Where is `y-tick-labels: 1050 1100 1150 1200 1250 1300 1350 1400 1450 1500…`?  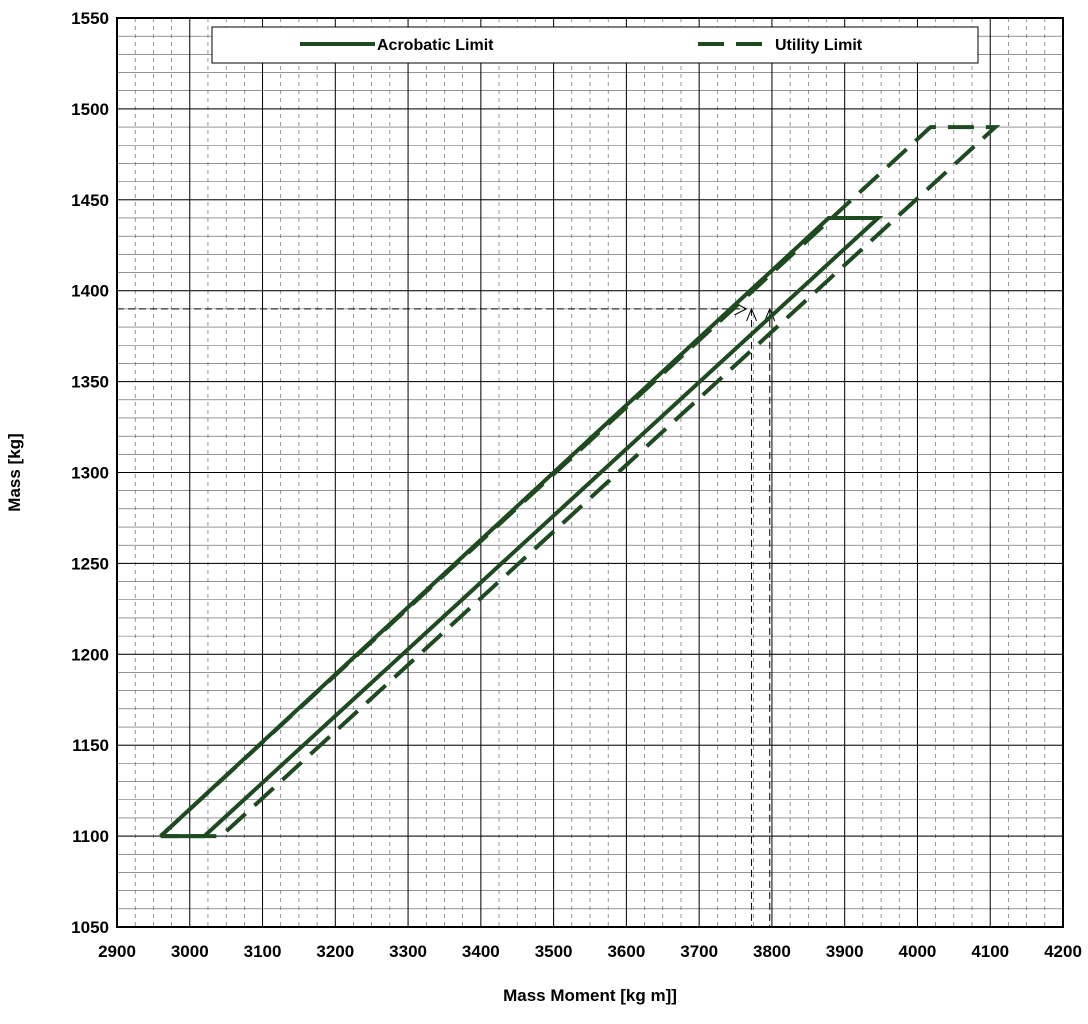
y-tick-labels: 1050 1100 1150 1200 1250 1300 1350 1400 1450 1500… is located at coordinates (90, 473).